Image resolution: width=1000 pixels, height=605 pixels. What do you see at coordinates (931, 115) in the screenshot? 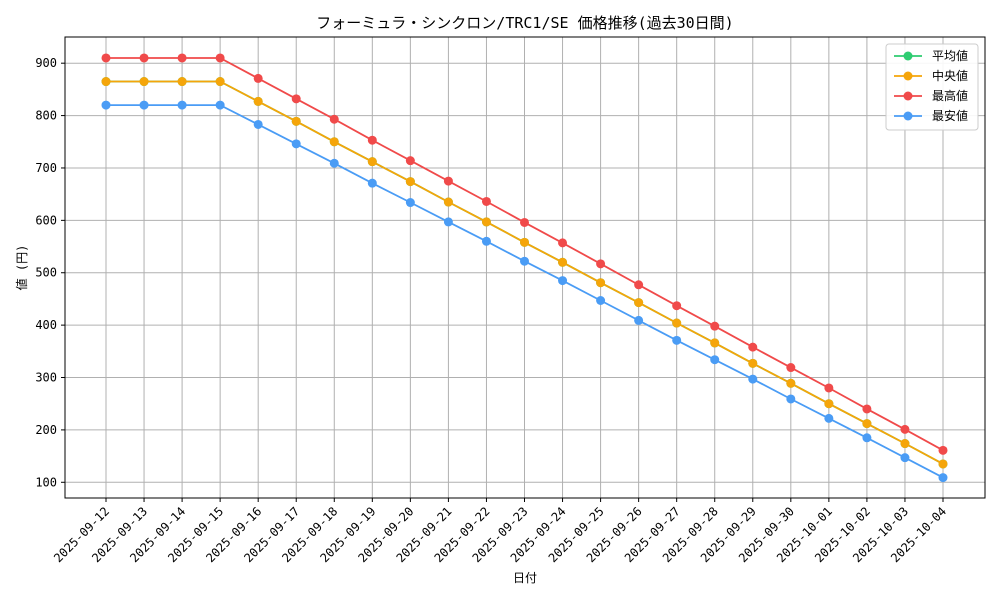
I see `legend-item: 最安値` at bounding box center [931, 115].